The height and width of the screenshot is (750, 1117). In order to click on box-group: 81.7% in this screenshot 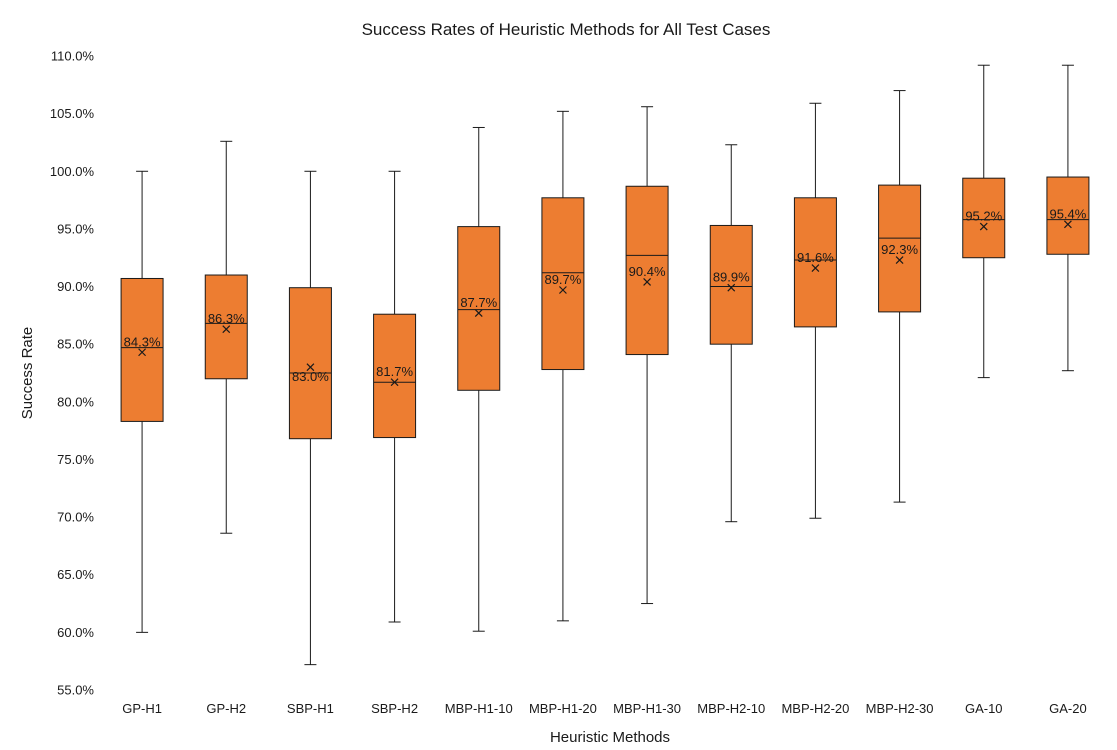, I will do `click(395, 396)`.